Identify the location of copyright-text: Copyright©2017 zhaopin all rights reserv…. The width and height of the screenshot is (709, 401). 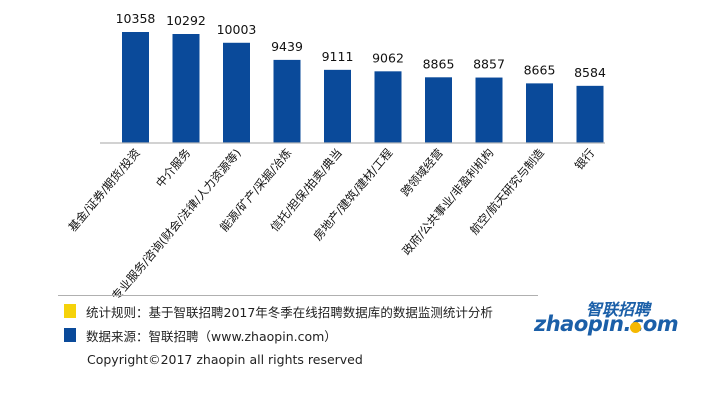
(225, 359).